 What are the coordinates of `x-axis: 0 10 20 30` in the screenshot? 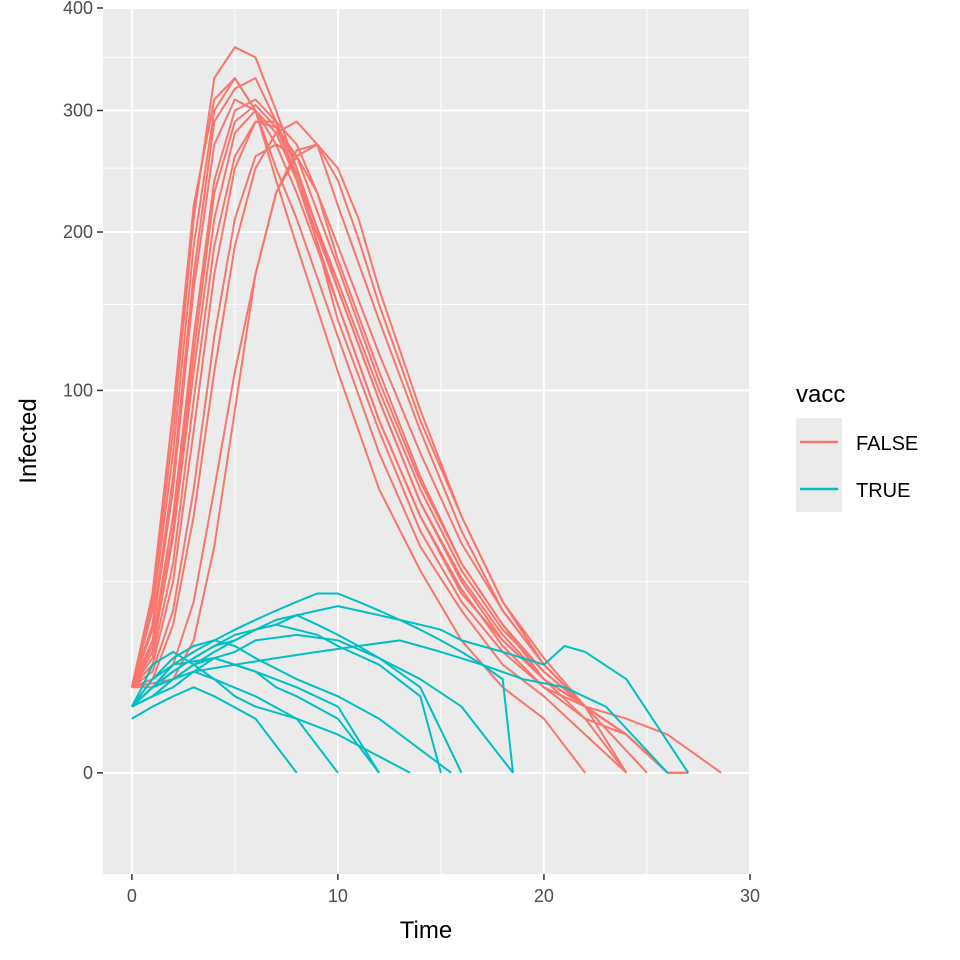 It's located at (443, 890).